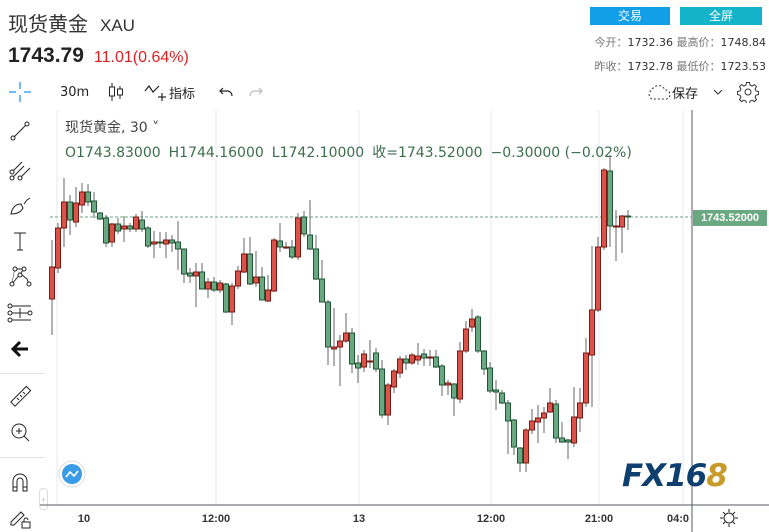  Describe the element at coordinates (20, 131) in the screenshot. I see `trend-line-tool` at that location.